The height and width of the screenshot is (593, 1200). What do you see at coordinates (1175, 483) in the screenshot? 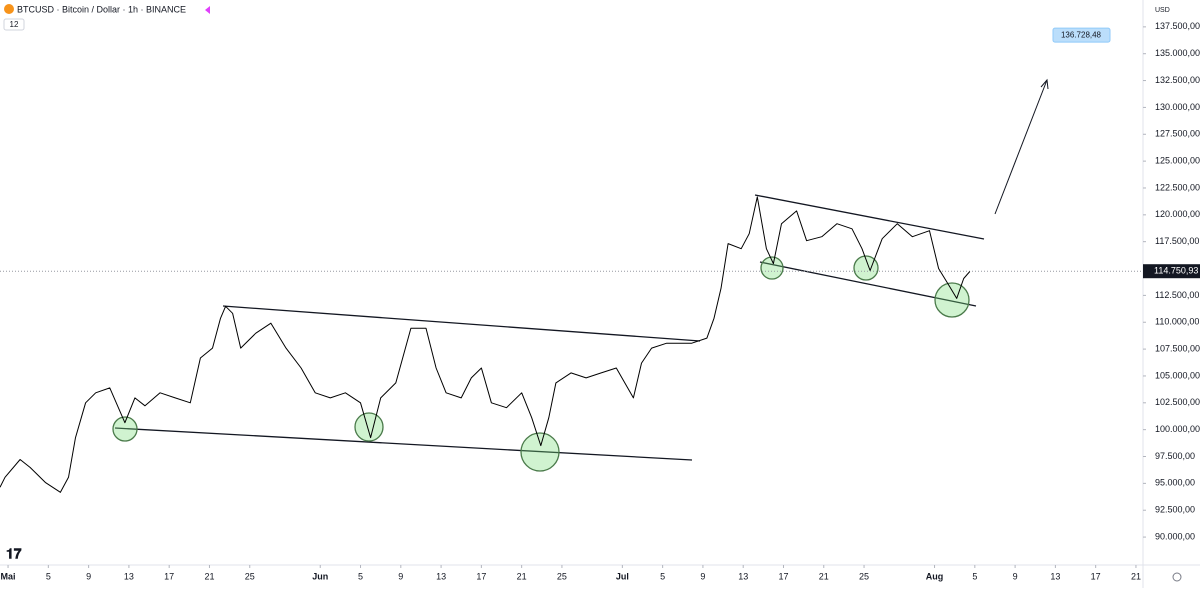
I see `y-tick-label: 95.000,00` at bounding box center [1175, 483].